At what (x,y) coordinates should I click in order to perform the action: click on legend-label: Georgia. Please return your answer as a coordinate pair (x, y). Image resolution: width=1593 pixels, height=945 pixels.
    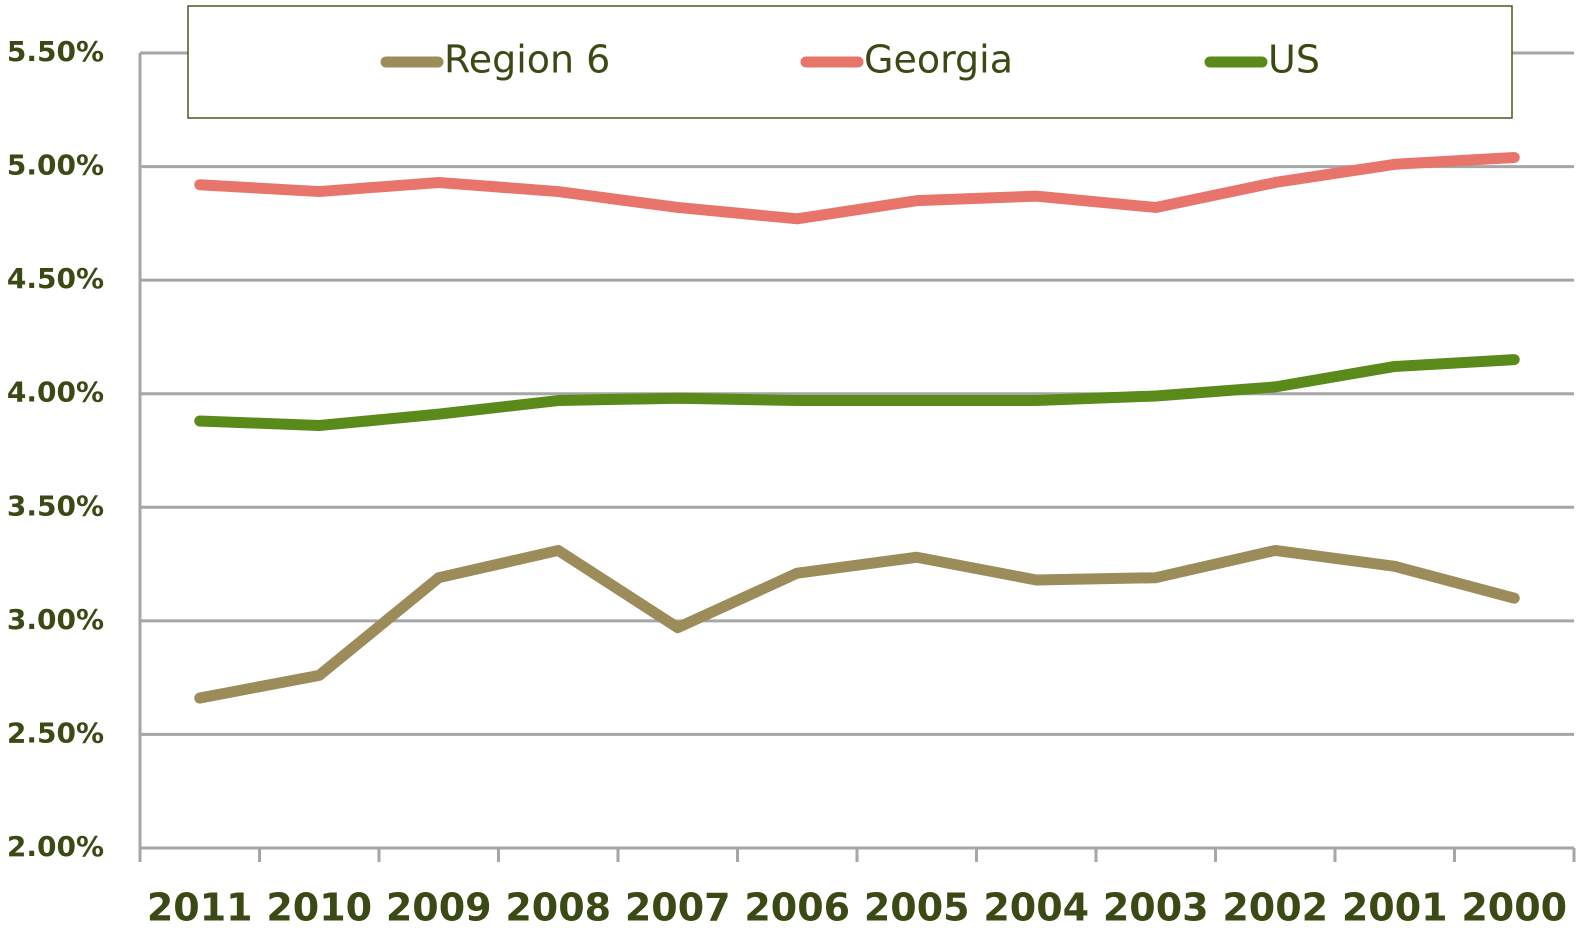
    Looking at the image, I should click on (938, 60).